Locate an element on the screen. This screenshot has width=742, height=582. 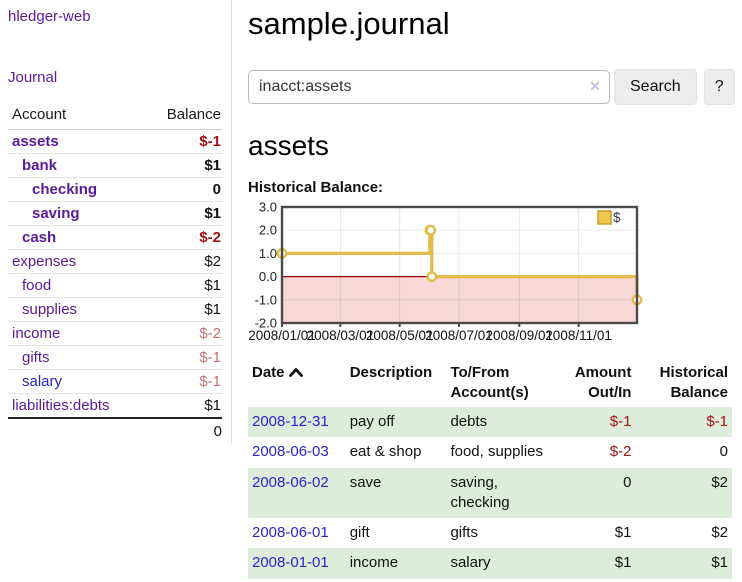
search-input is located at coordinates (429, 86).